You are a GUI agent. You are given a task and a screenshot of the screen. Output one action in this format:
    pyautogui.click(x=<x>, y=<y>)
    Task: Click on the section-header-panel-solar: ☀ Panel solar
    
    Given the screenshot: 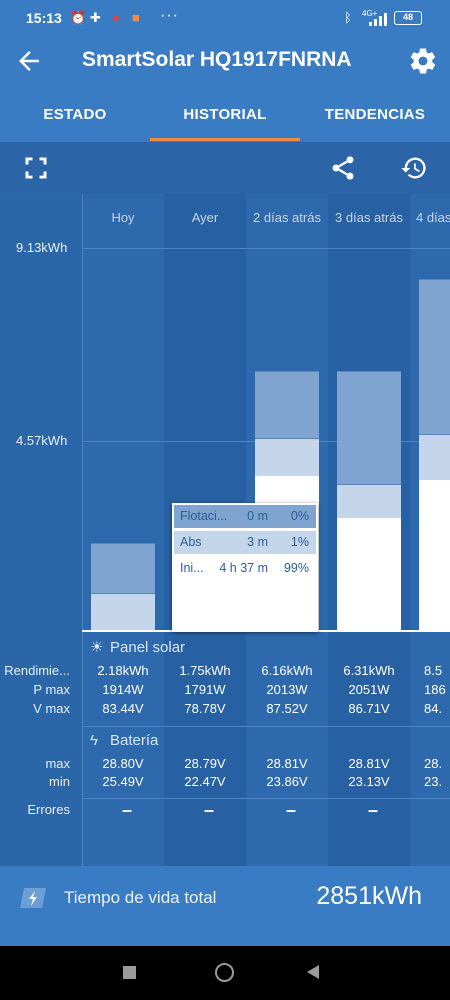 What is the action you would take?
    pyautogui.click(x=137, y=647)
    